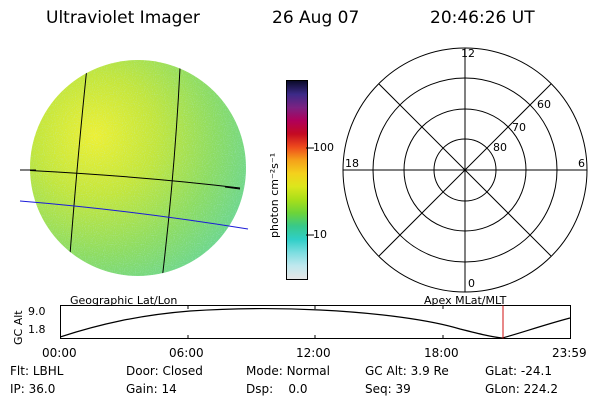 The image size is (600, 400). What do you see at coordinates (407, 371) in the screenshot?
I see `status-gc-alt: GC Alt: 3.9 Re` at bounding box center [407, 371].